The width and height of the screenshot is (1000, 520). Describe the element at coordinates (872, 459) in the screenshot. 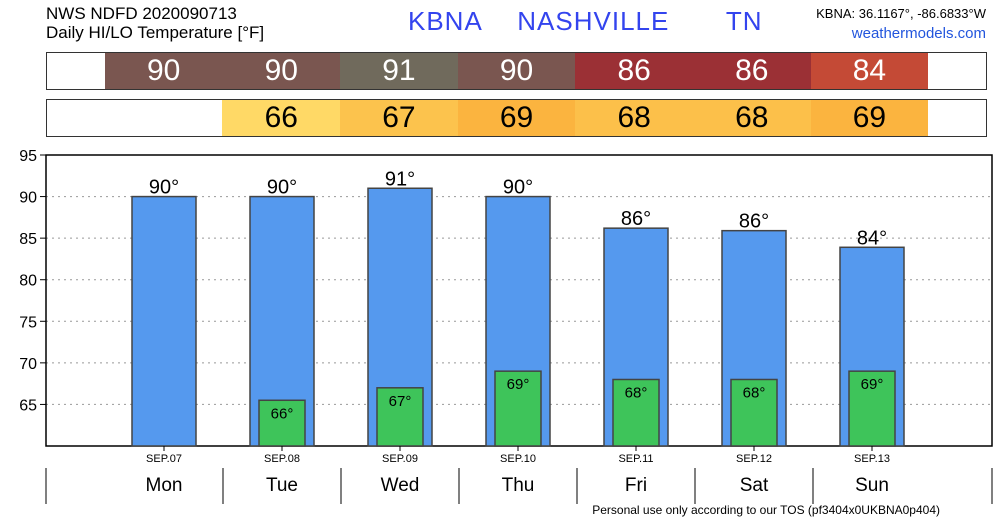

I see `x-date-label: SEP.13` at that location.